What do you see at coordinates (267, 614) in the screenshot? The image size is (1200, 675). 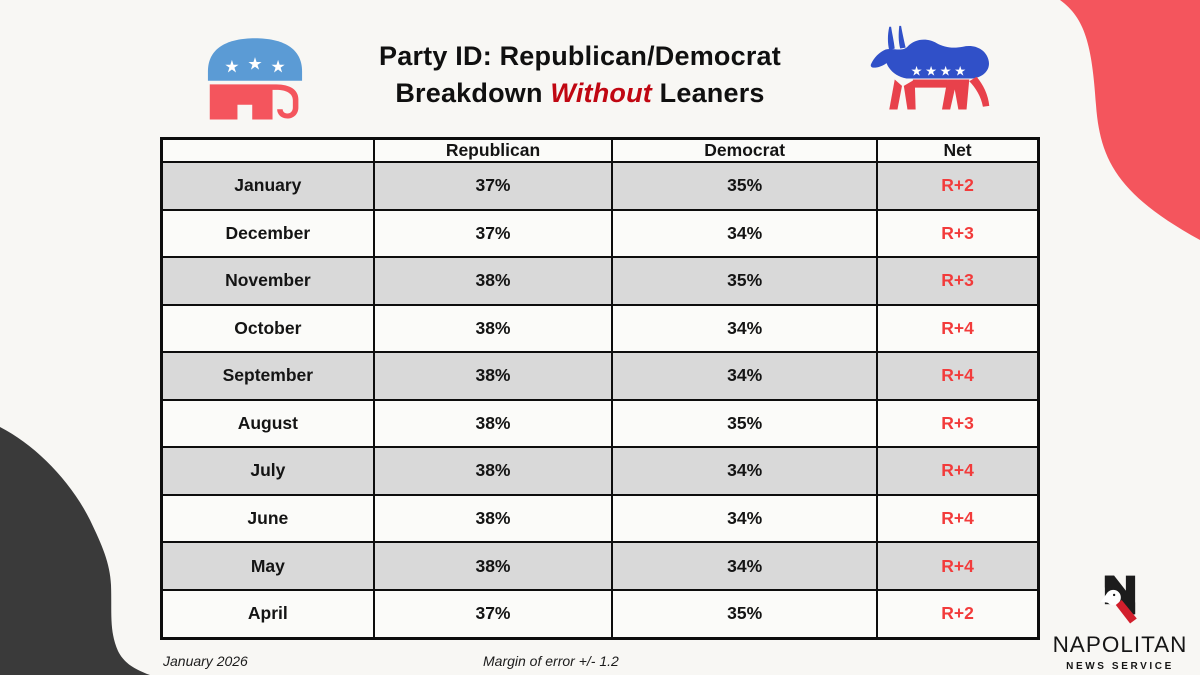 I see `month-cell: April` at bounding box center [267, 614].